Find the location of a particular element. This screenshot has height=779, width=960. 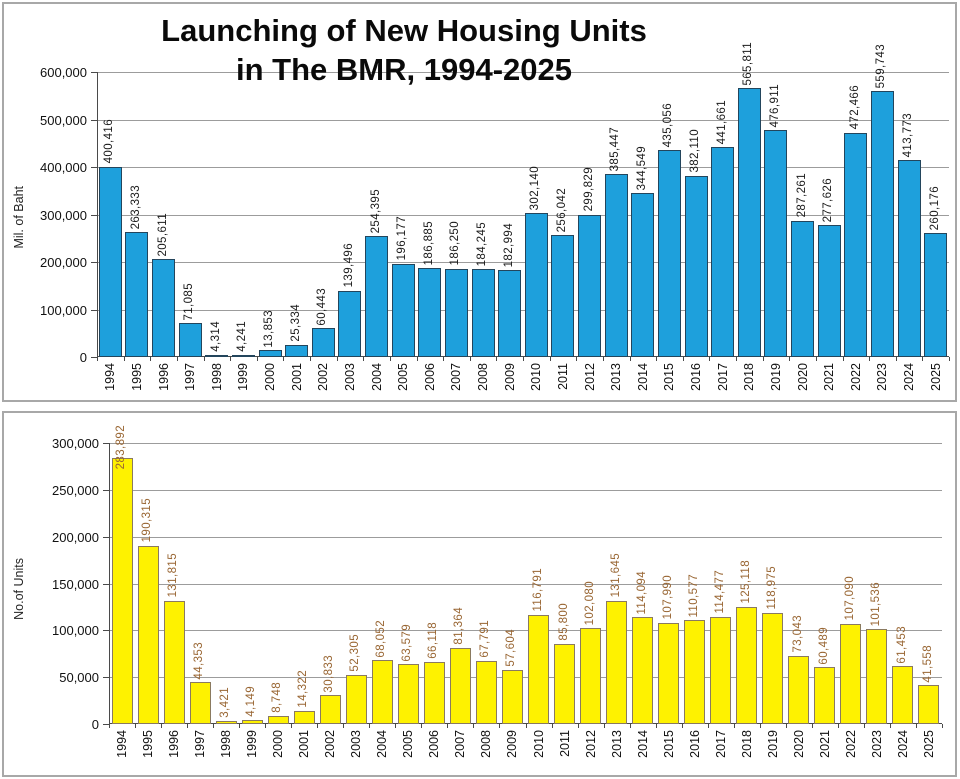

x-tick-label: 2011 is located at coordinates (562, 376).